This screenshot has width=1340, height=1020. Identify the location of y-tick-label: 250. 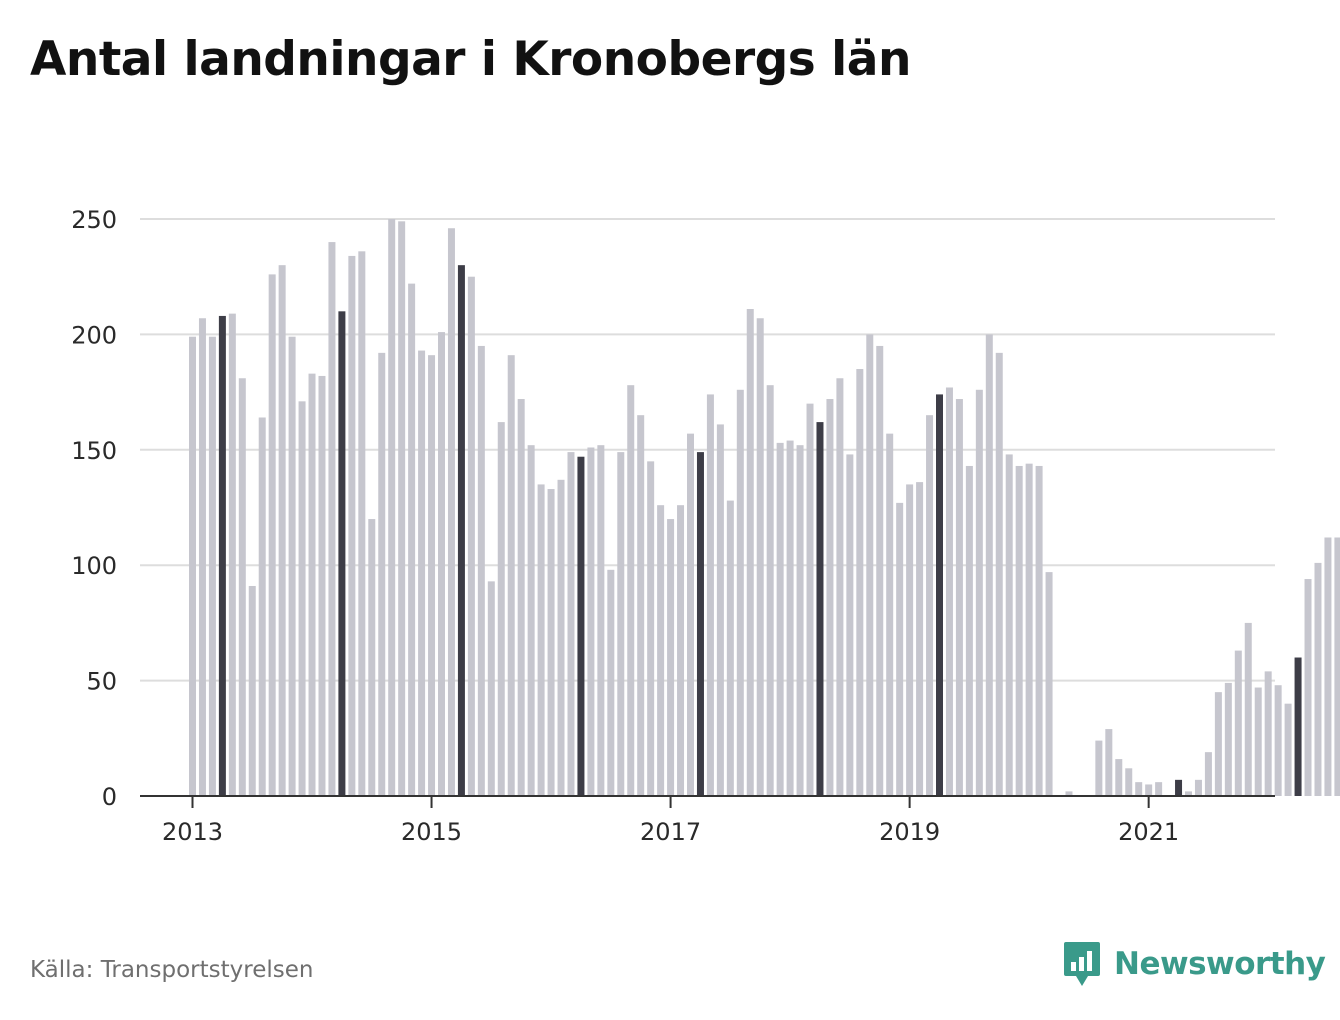
(94, 220).